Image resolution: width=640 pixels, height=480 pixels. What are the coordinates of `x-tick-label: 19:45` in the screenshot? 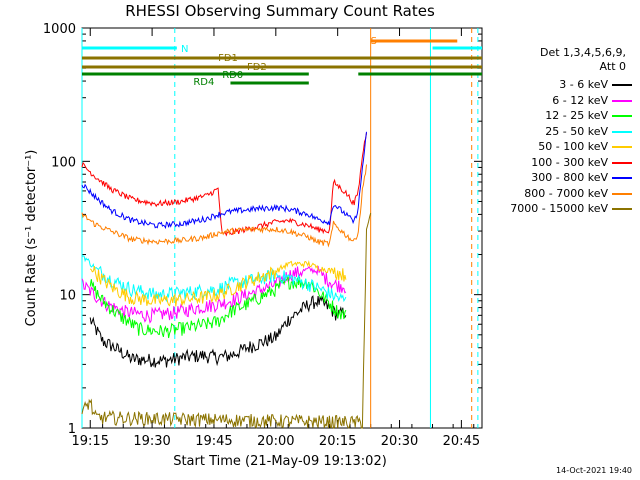 It's located at (213, 441).